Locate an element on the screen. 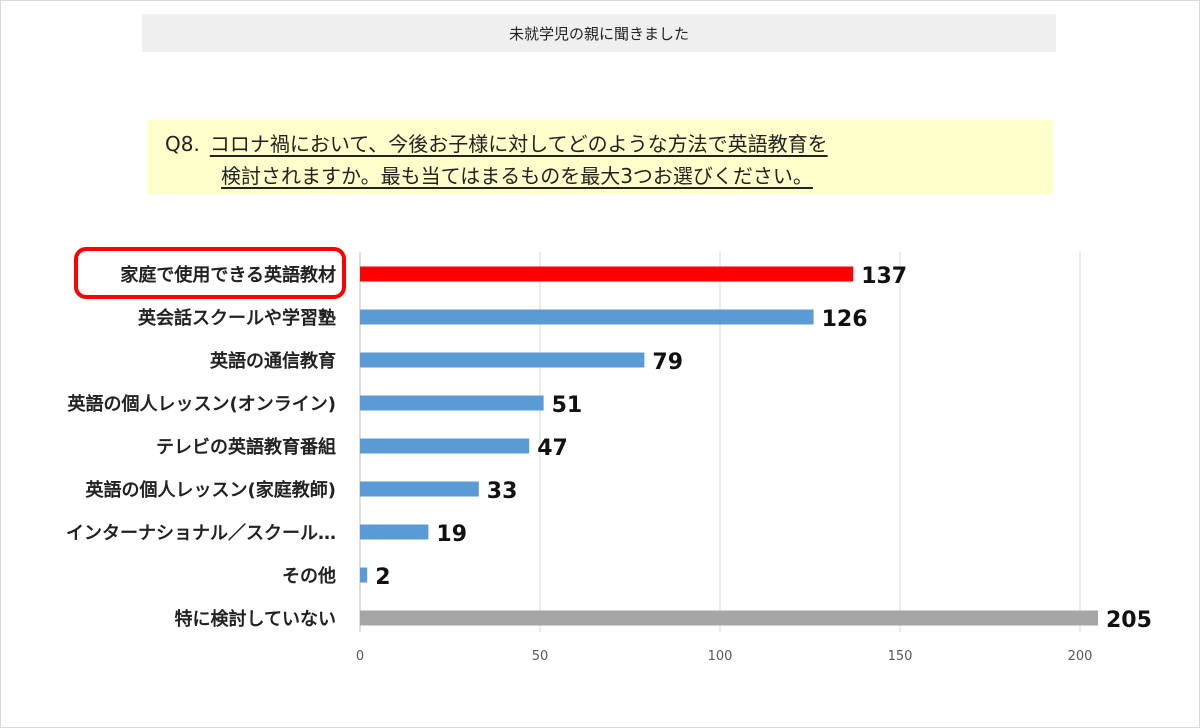  x-tick-label-1: 50 is located at coordinates (540, 656).